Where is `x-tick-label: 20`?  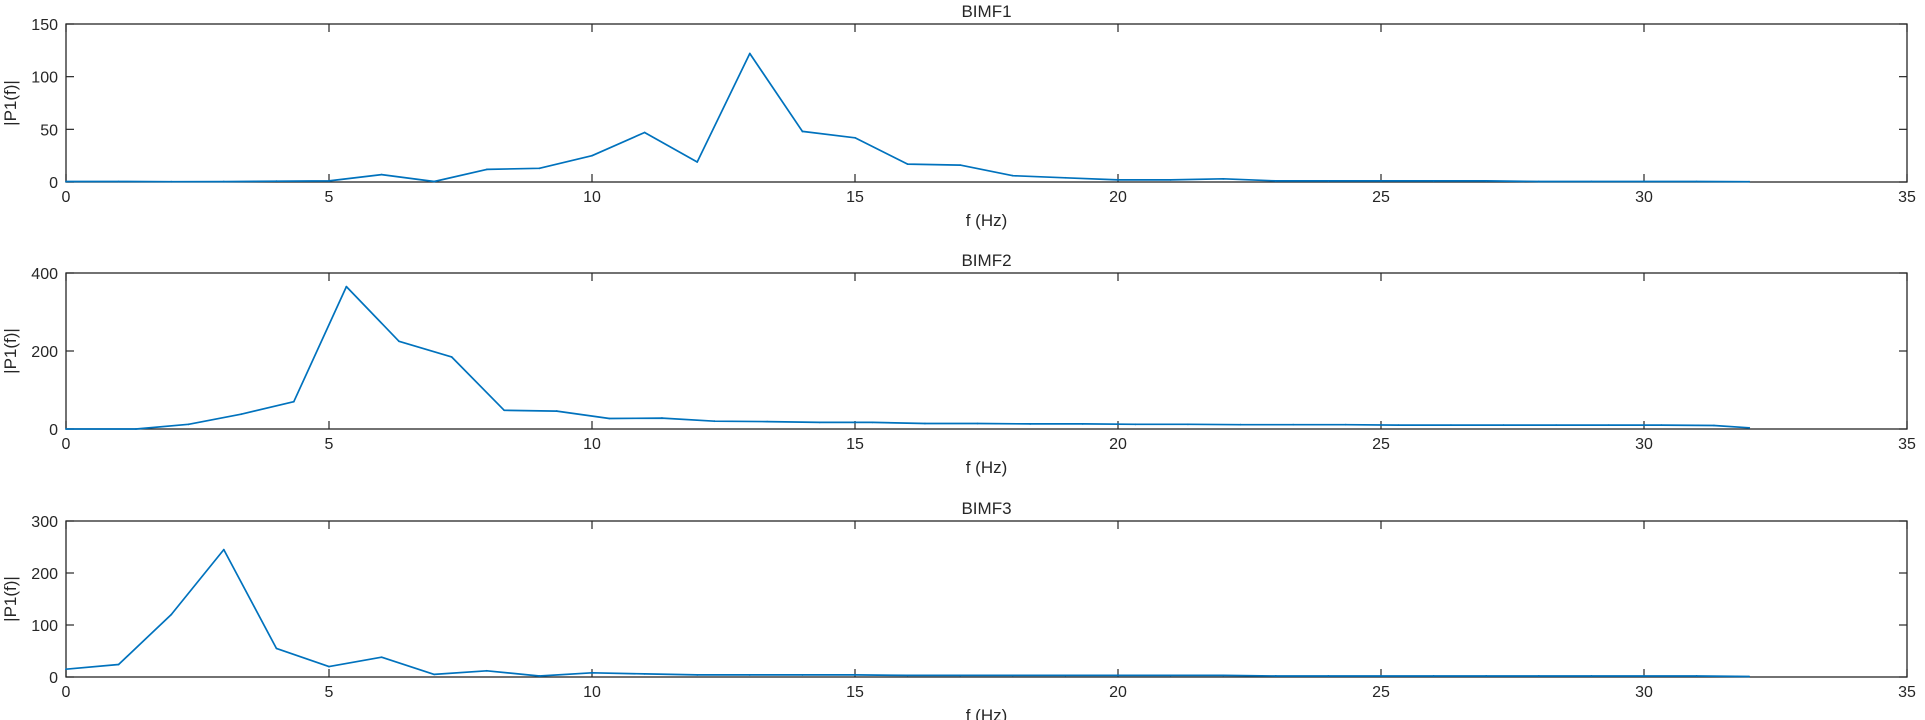 x-tick-label: 20 is located at coordinates (1118, 692).